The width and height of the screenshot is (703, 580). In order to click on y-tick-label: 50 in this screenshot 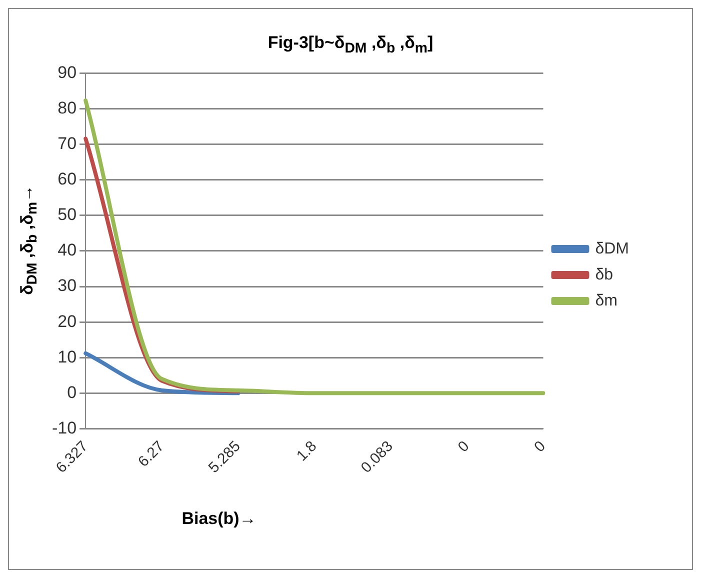, I will do `click(67, 214)`.